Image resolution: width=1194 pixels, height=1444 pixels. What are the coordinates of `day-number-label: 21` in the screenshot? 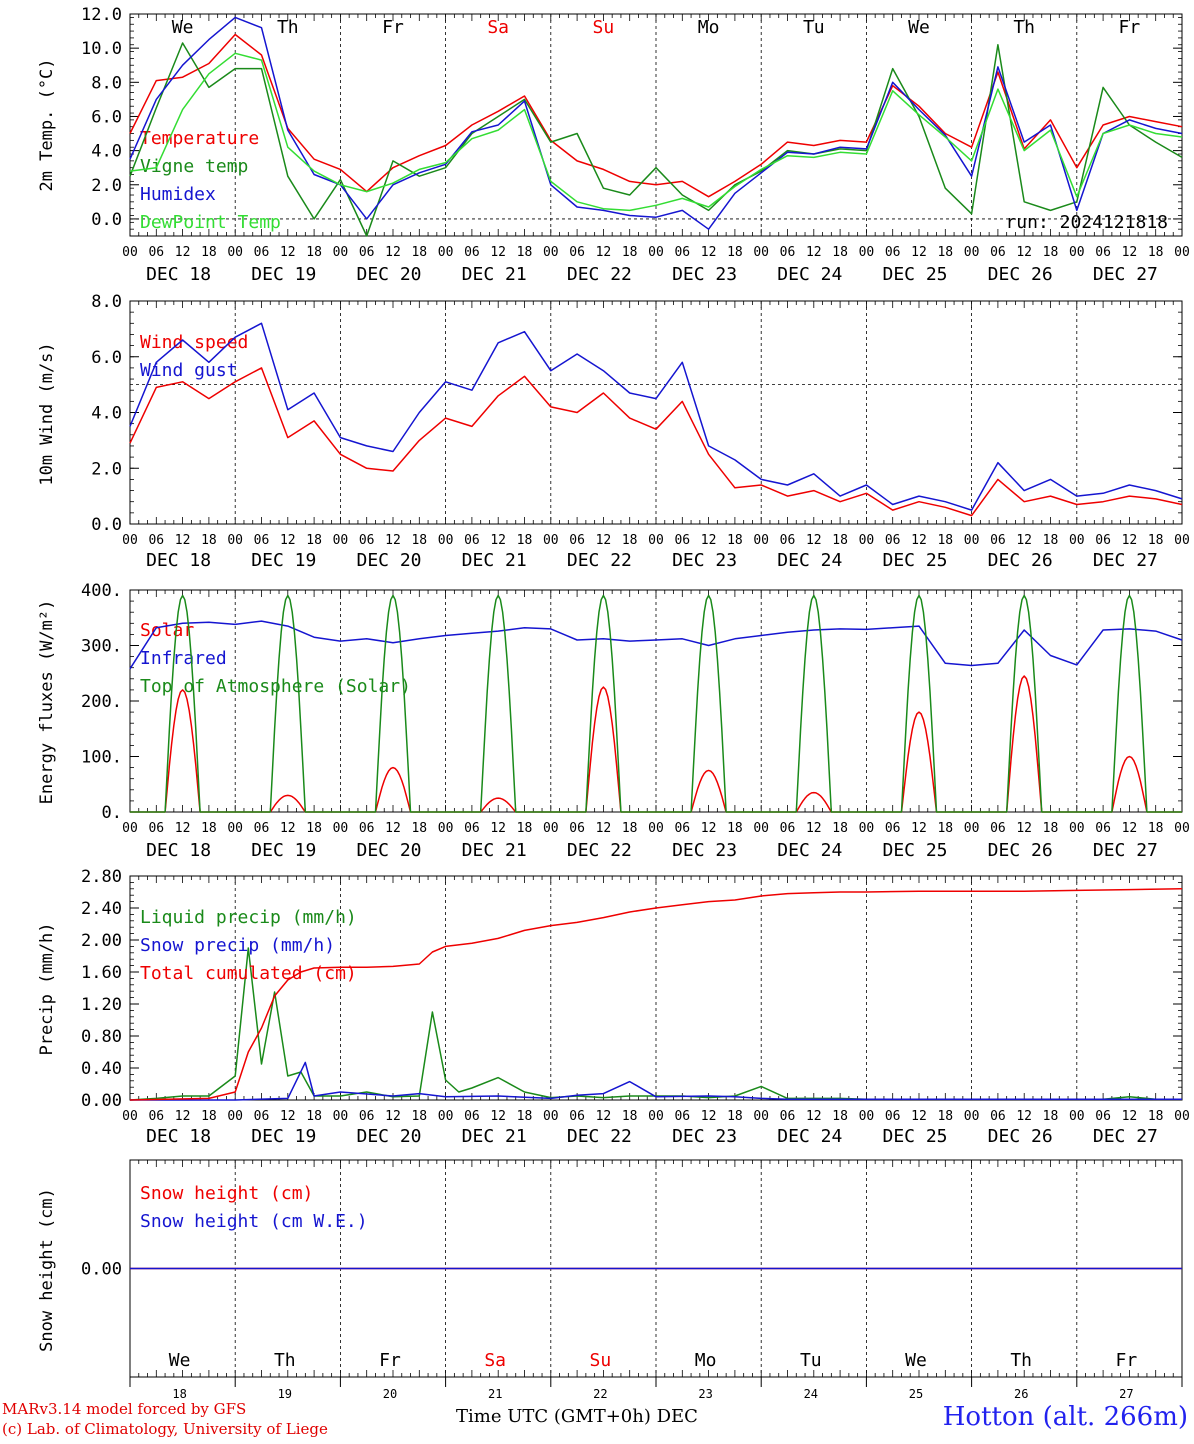 It's located at (495, 1394).